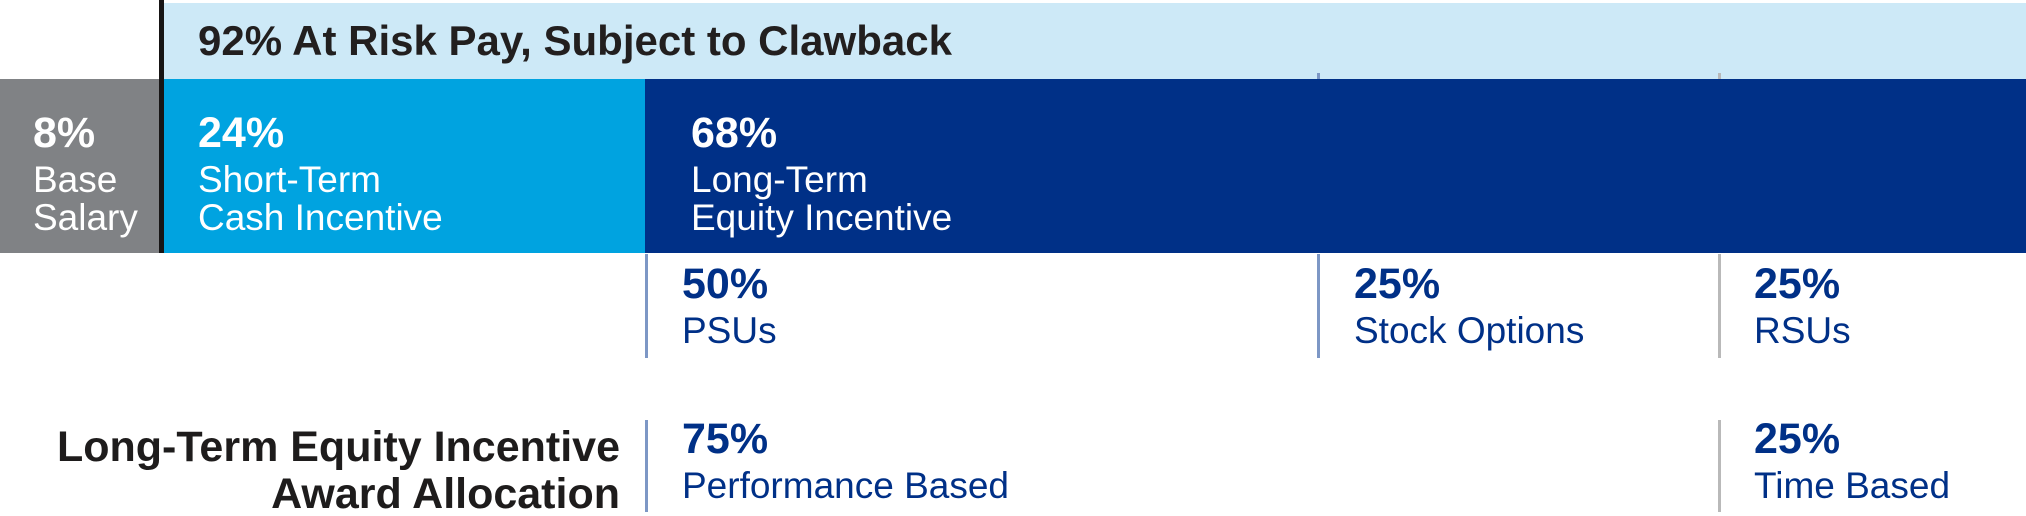 Image resolution: width=2026 pixels, height=516 pixels. Describe the element at coordinates (822, 217) in the screenshot. I see `long-term-label-line2: Equity Incentive` at that location.